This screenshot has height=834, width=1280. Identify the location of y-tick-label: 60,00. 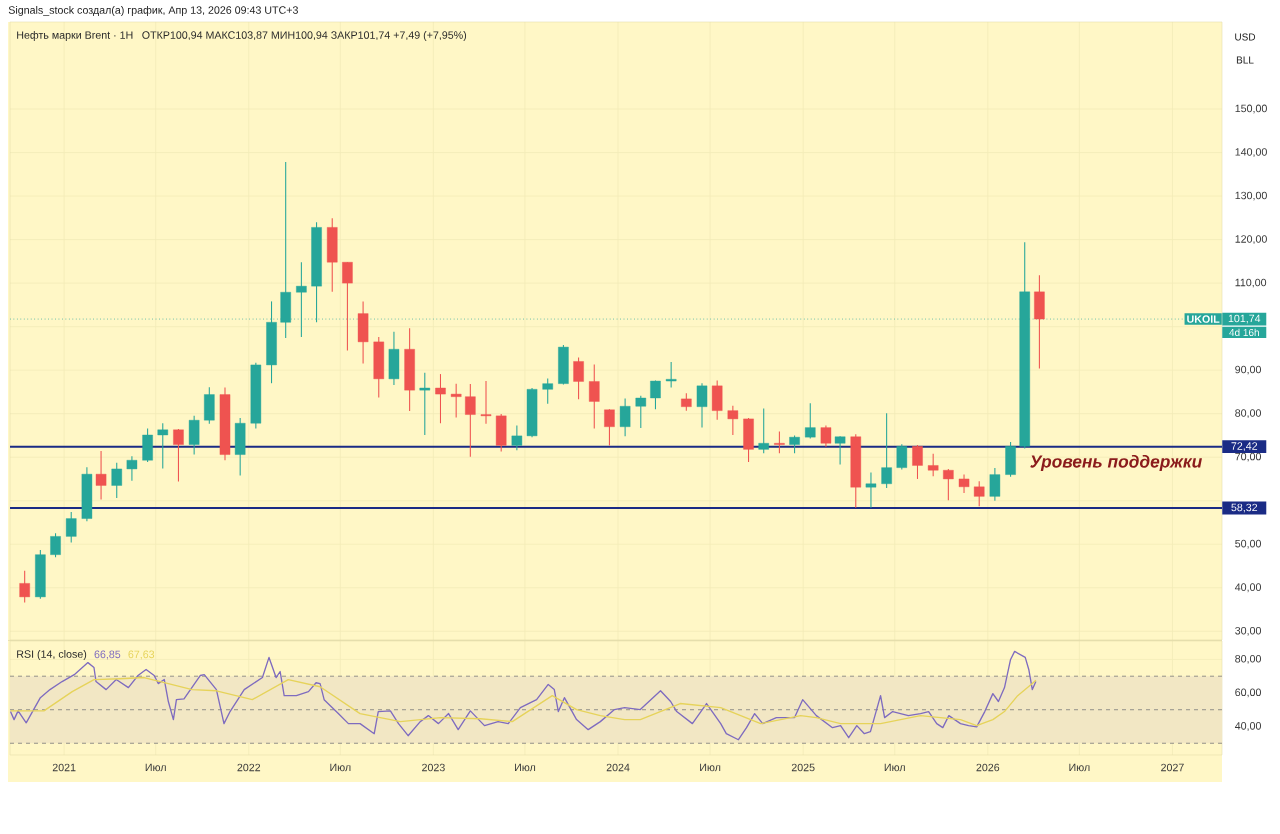
(1248, 693).